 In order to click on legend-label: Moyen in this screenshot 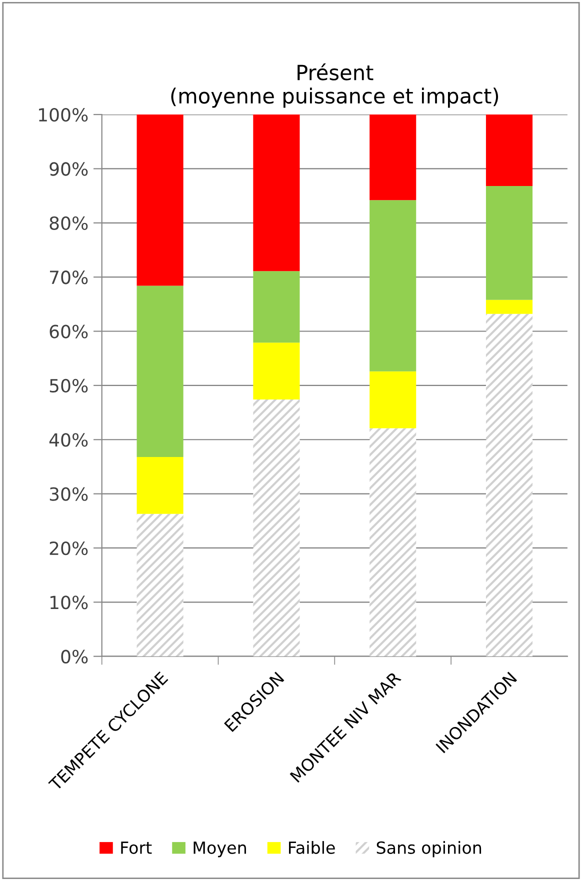, I will do `click(220, 850)`.